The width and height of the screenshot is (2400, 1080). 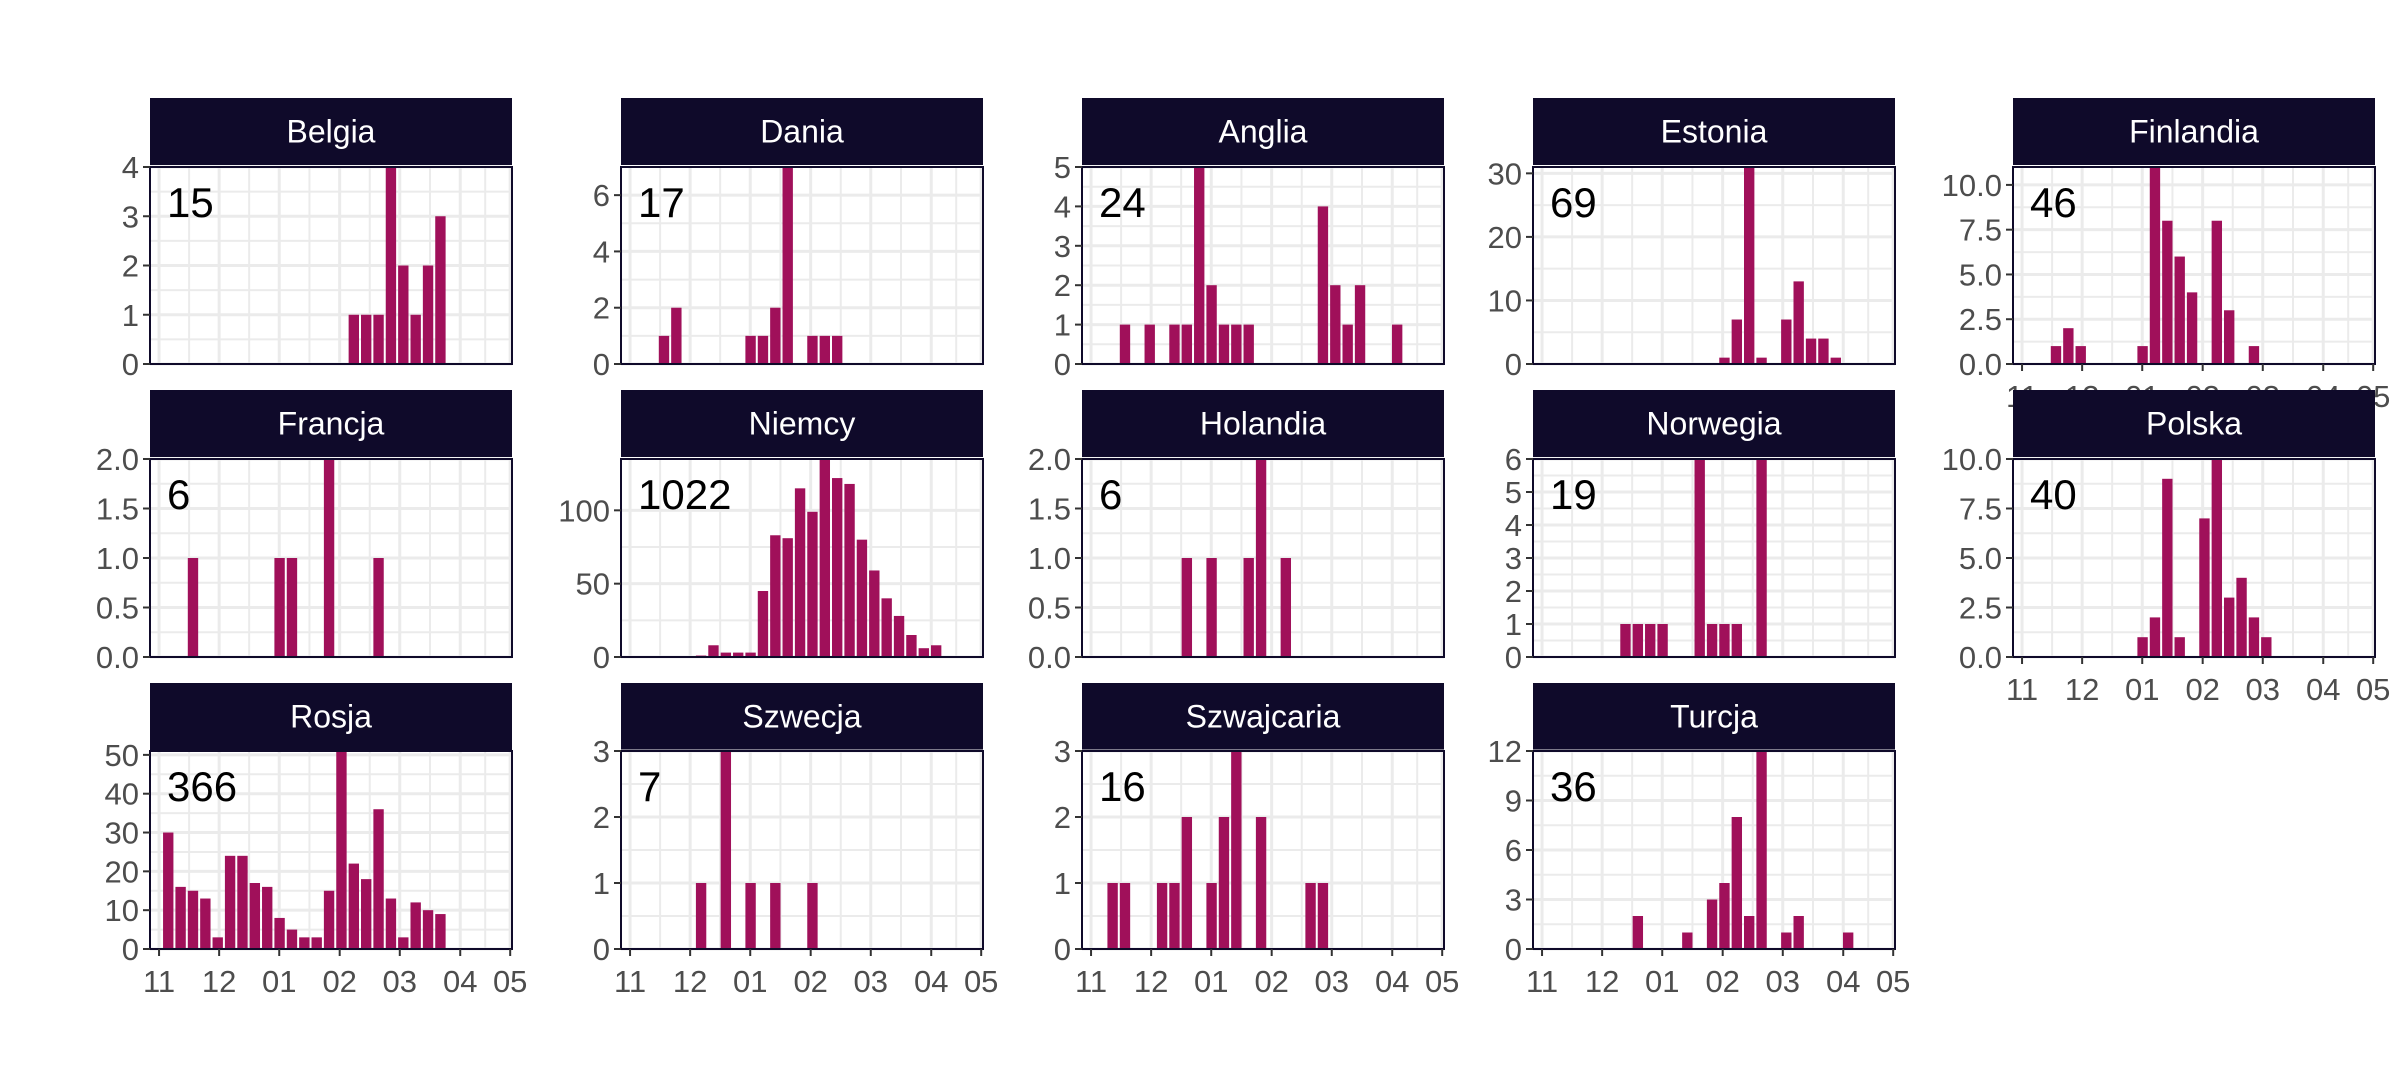 I want to click on facet-total-count: 6, so click(x=1110, y=494).